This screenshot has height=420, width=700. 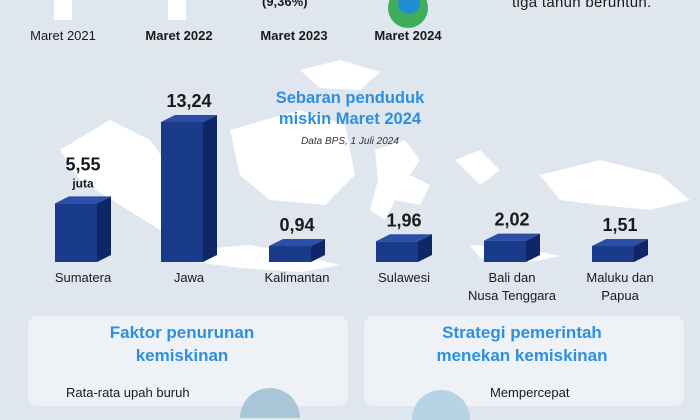 I want to click on category-label-4: Sulawesi, so click(x=404, y=277).